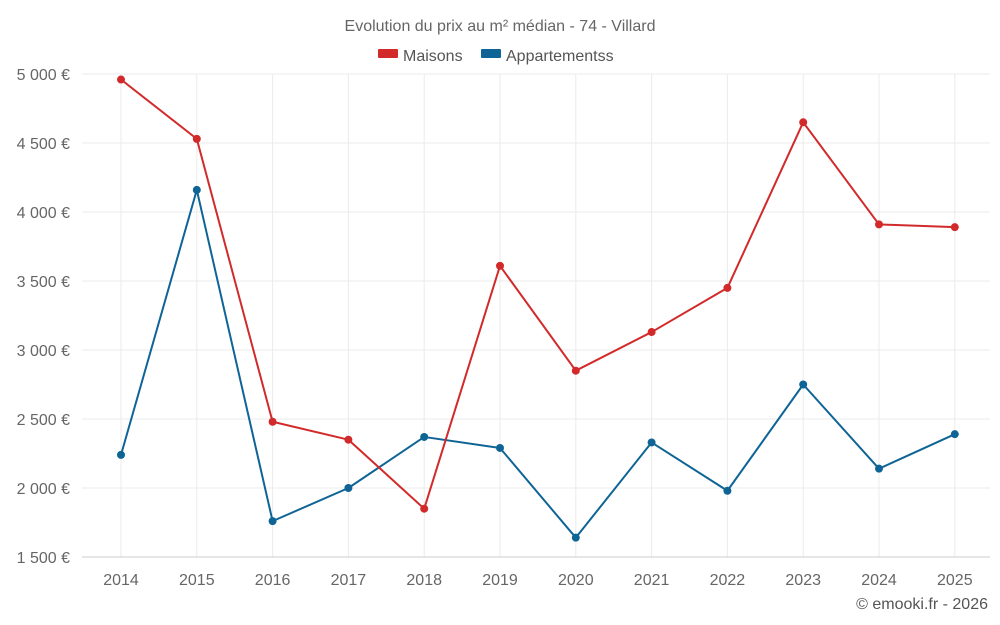 The width and height of the screenshot is (1000, 625). What do you see at coordinates (491, 53) in the screenshot?
I see `legend-swatch-appartements` at bounding box center [491, 53].